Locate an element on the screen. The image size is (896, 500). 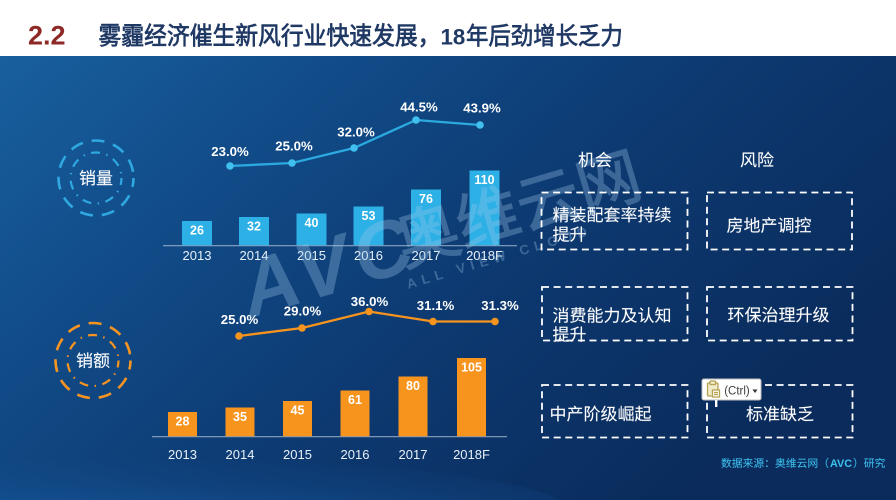
svg-text: 32 is located at coordinates (254, 227).